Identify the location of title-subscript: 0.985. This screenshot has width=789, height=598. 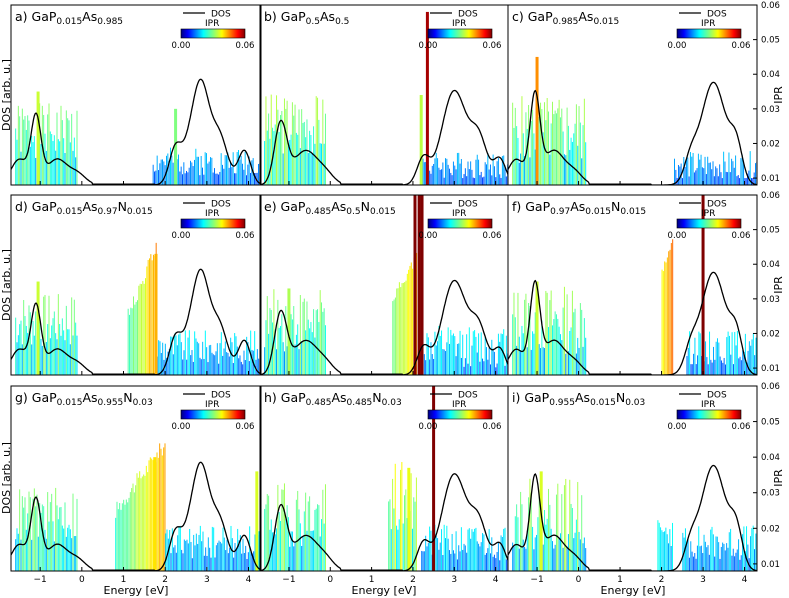
(110, 22).